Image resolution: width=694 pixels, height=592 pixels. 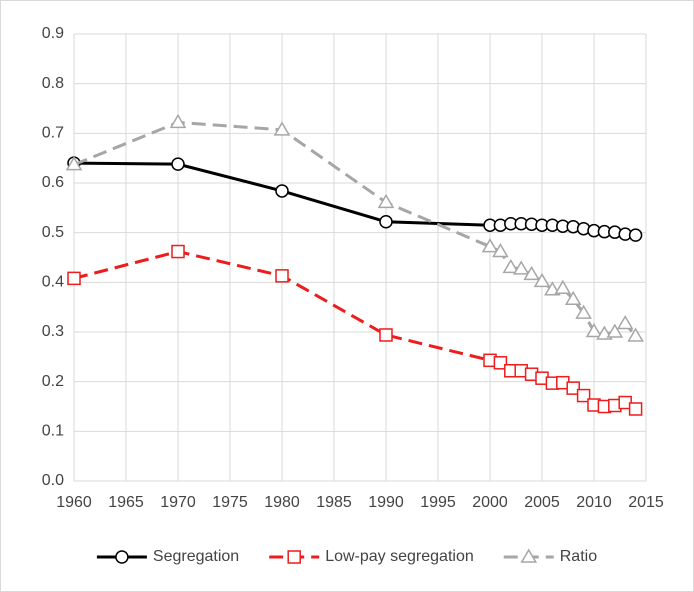 What do you see at coordinates (53, 133) in the screenshot?
I see `y-tick-label: 0.7` at bounding box center [53, 133].